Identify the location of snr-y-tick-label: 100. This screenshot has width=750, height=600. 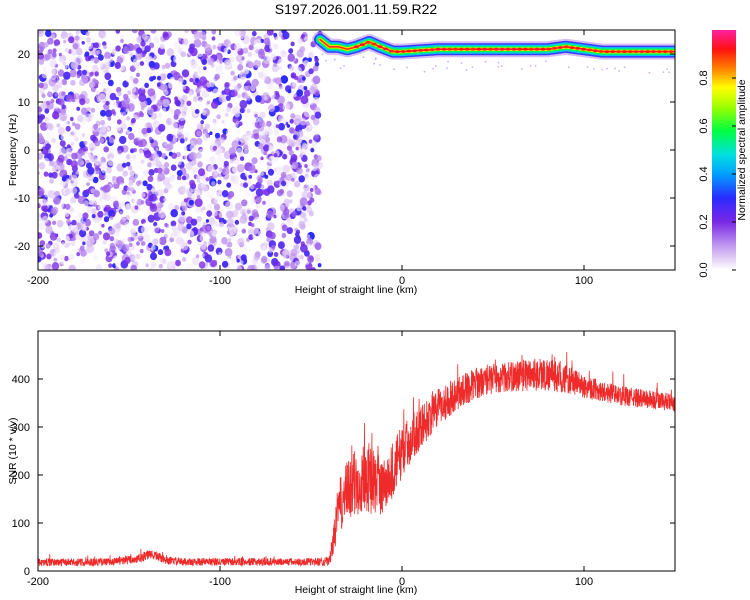
(21, 524).